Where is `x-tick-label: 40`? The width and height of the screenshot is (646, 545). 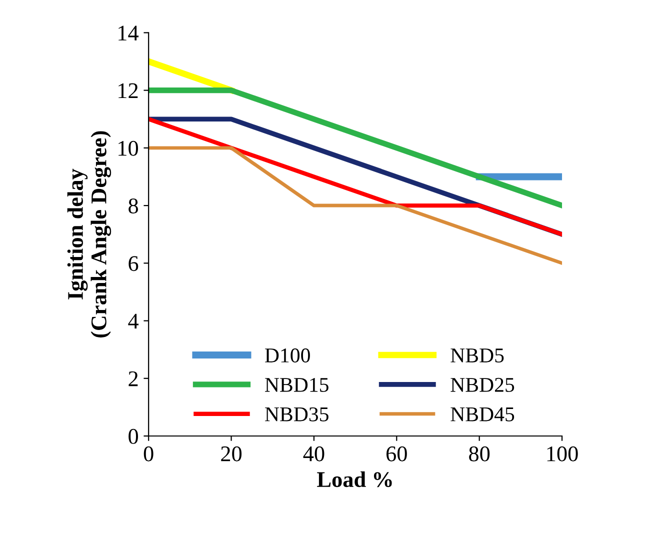 x-tick-label: 40 is located at coordinates (313, 454).